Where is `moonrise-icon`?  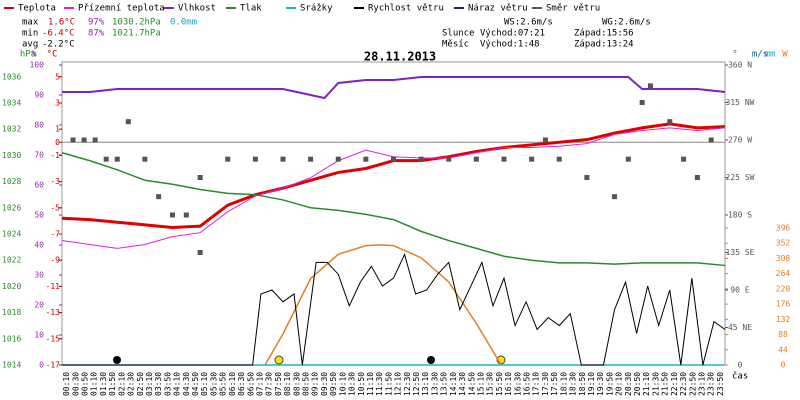 moonrise-icon is located at coordinates (117, 360).